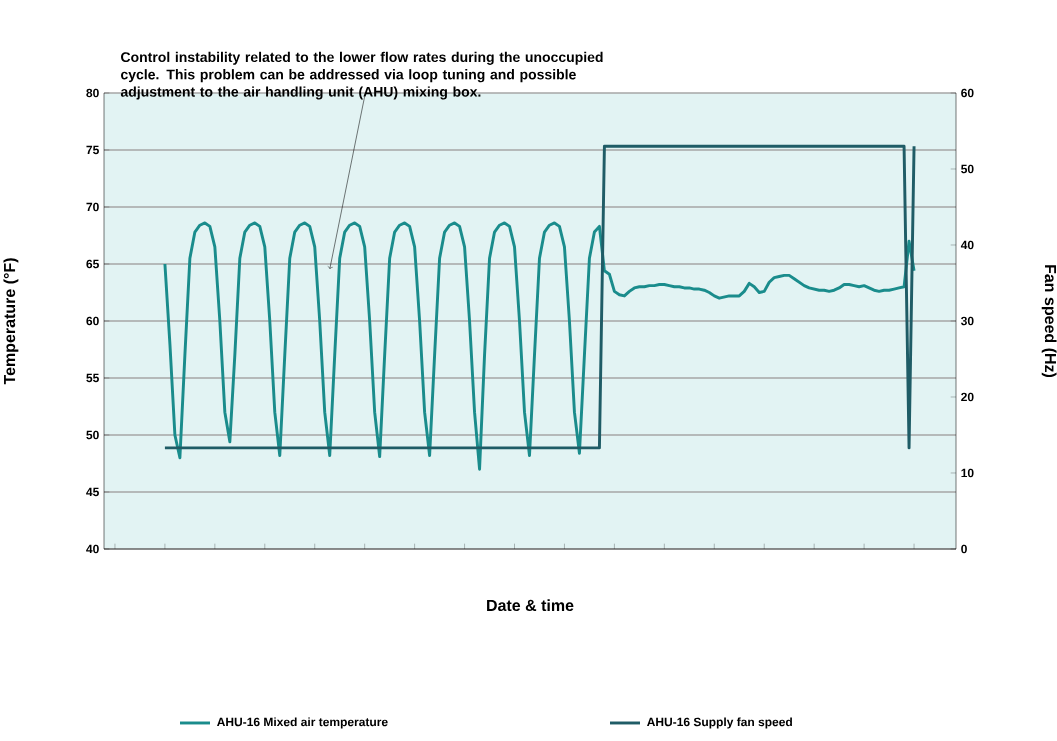 The image size is (1057, 741). What do you see at coordinates (92, 93) in the screenshot?
I see `y-tick-label: 80` at bounding box center [92, 93].